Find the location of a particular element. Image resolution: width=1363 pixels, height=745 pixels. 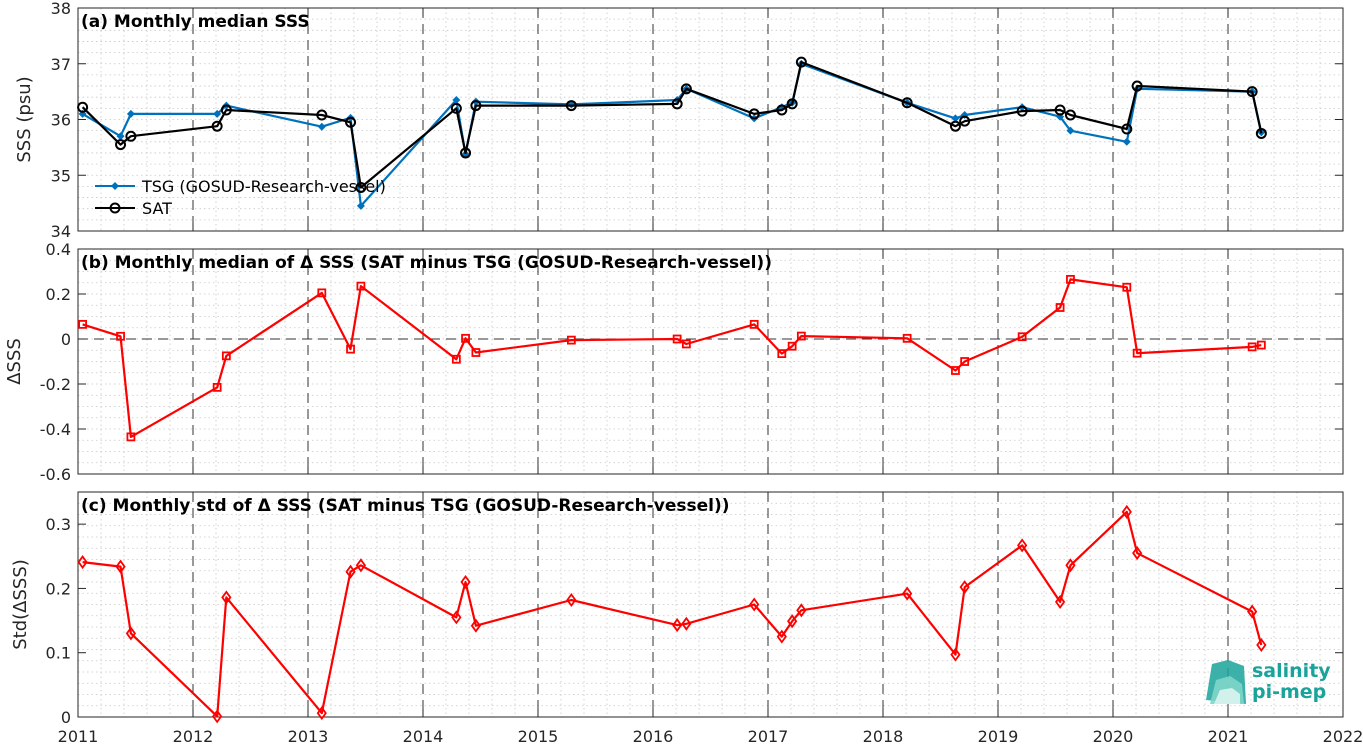

x-tick-label: 2013 is located at coordinates (308, 736).